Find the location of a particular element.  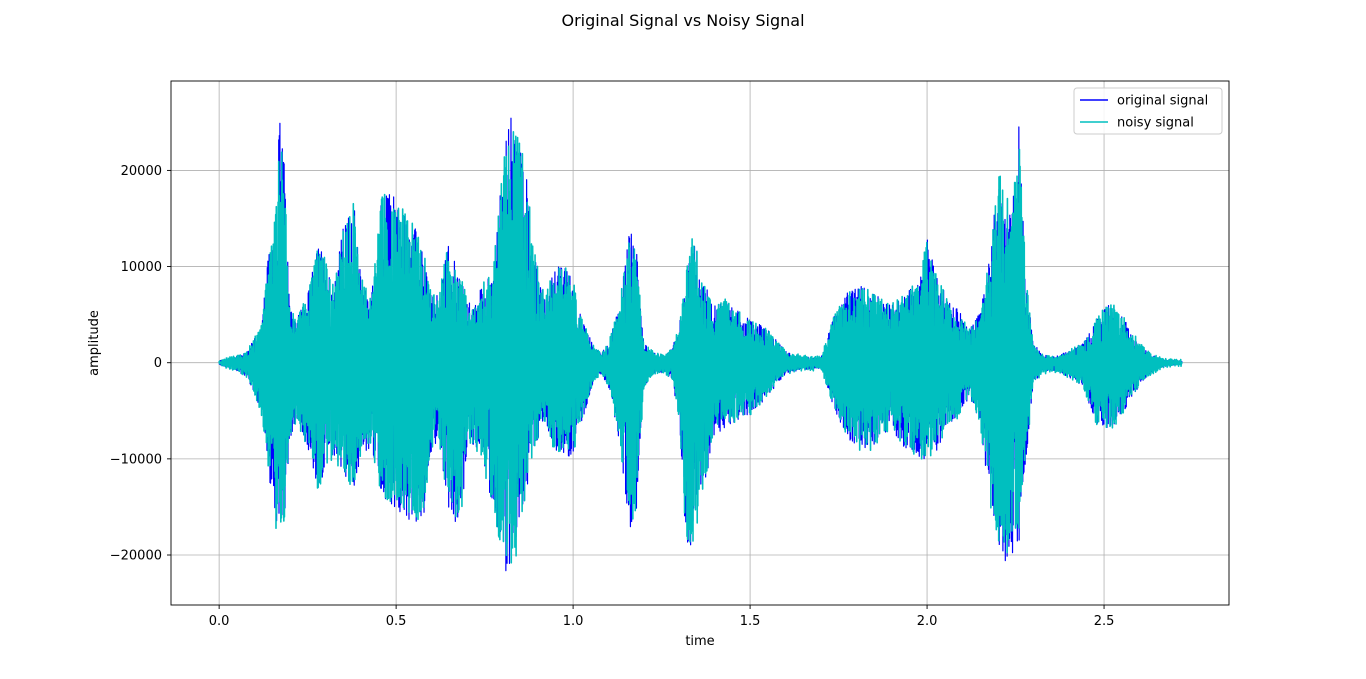

y-tick-label: 10000 is located at coordinates (141, 267).